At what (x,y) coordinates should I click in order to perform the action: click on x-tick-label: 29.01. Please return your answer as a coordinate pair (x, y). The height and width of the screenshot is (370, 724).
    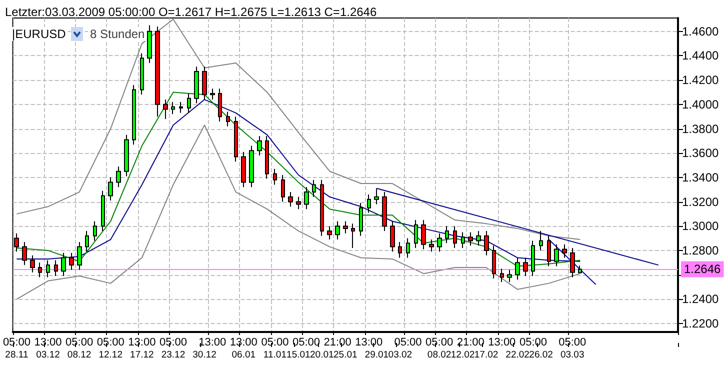
    Looking at the image, I should click on (376, 355).